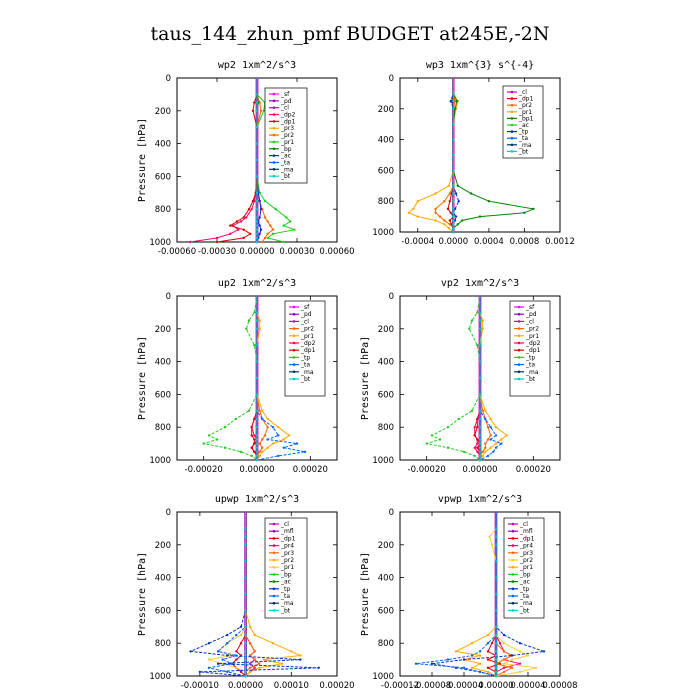 This screenshot has height=700, width=700. I want to click on x-tick-label: -0.00008, so click(432, 686).